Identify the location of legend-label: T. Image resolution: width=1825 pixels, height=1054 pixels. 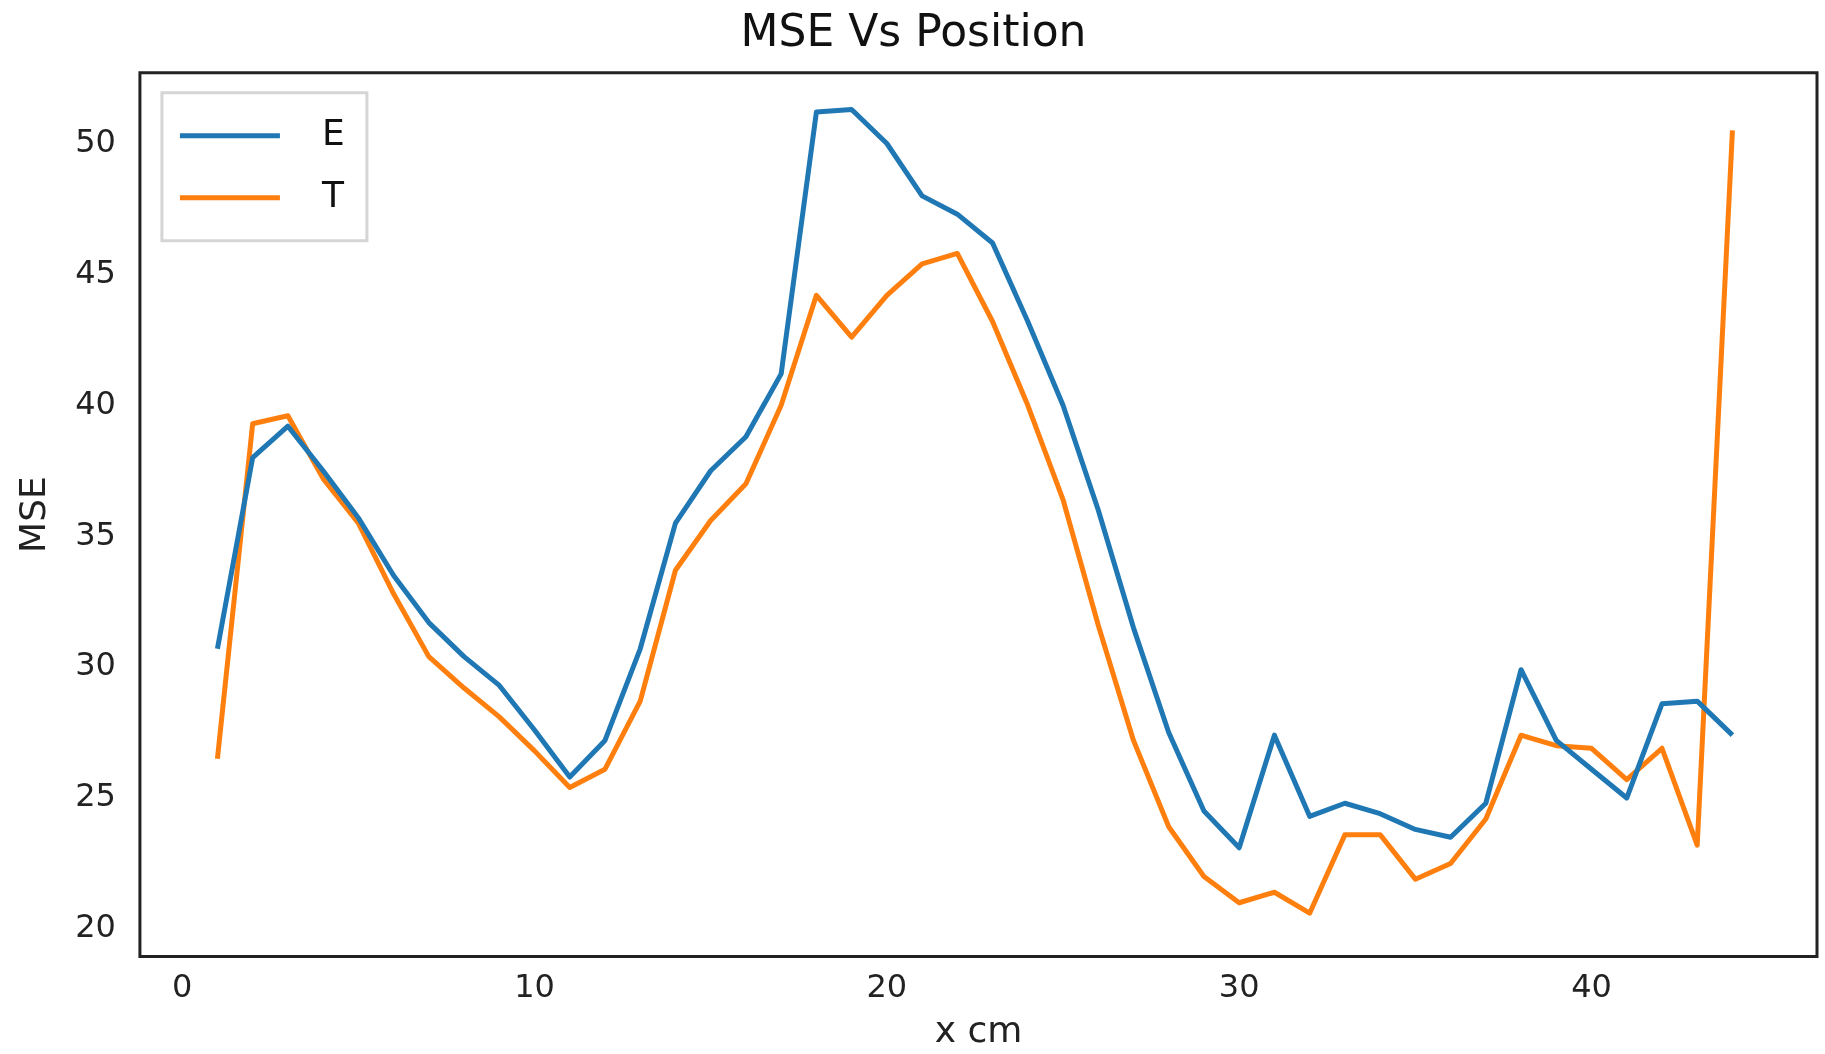
(332, 195).